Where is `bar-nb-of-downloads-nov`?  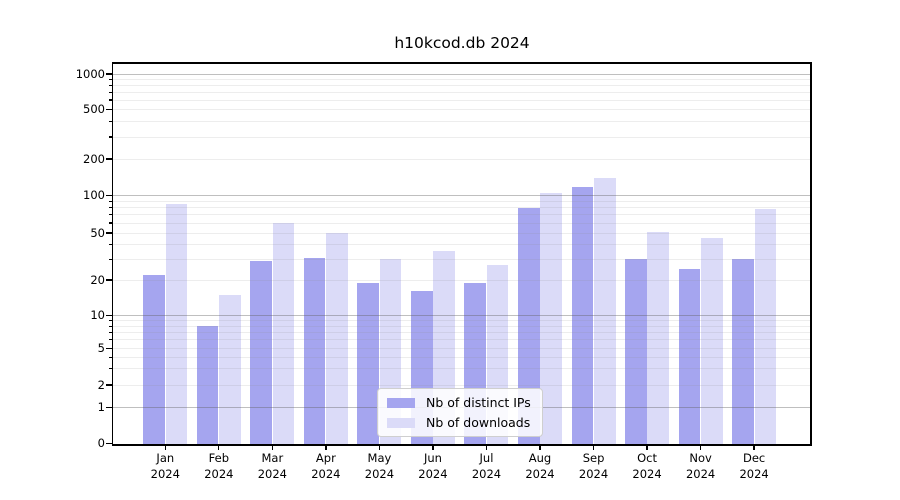
bar-nb-of-downloads-nov is located at coordinates (712, 341).